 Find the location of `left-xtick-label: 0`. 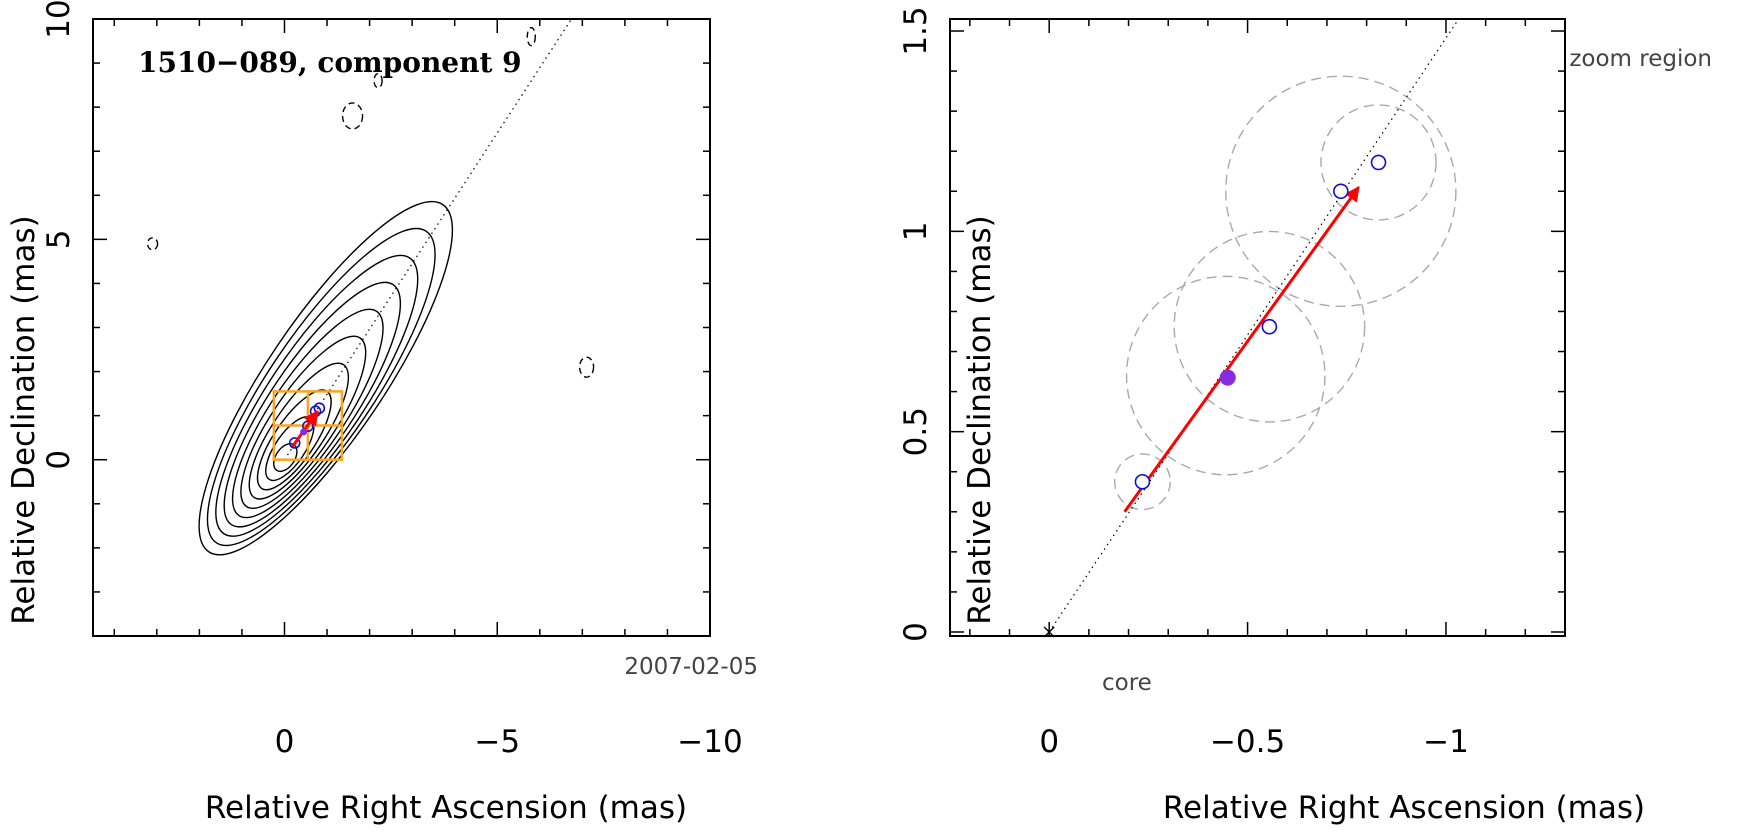

left-xtick-label: 0 is located at coordinates (285, 742).